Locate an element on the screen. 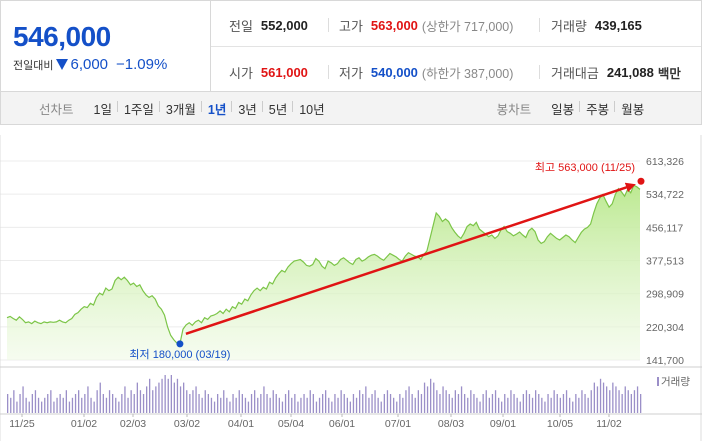 The height and width of the screenshot is (441, 702). high-label: 고가 is located at coordinates (351, 26).